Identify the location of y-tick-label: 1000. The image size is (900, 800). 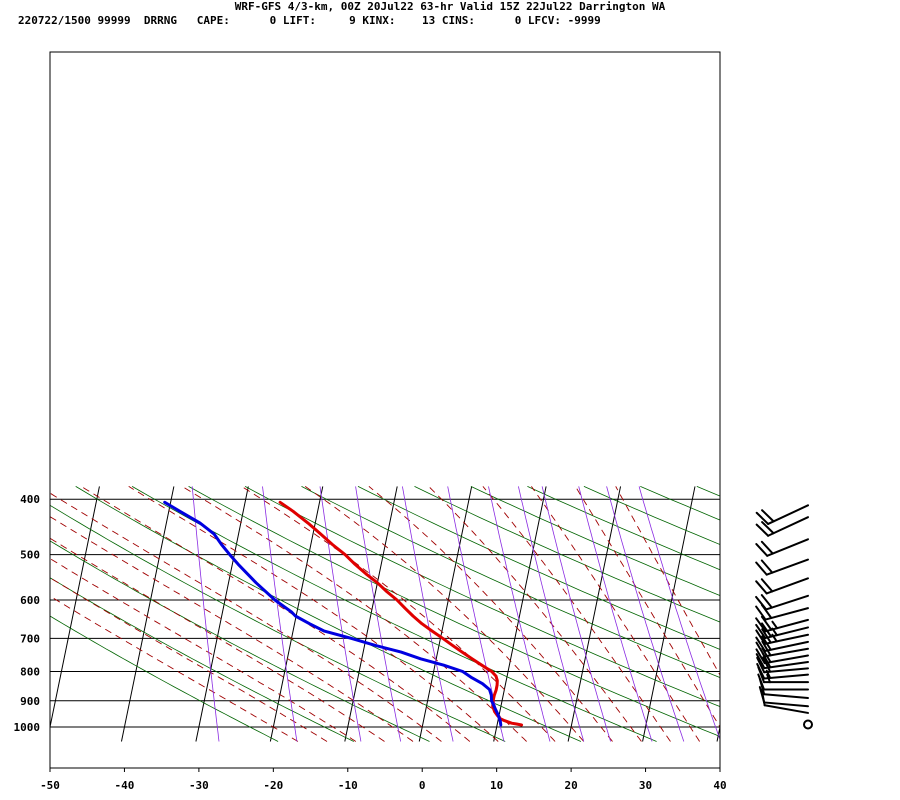
(27, 727).